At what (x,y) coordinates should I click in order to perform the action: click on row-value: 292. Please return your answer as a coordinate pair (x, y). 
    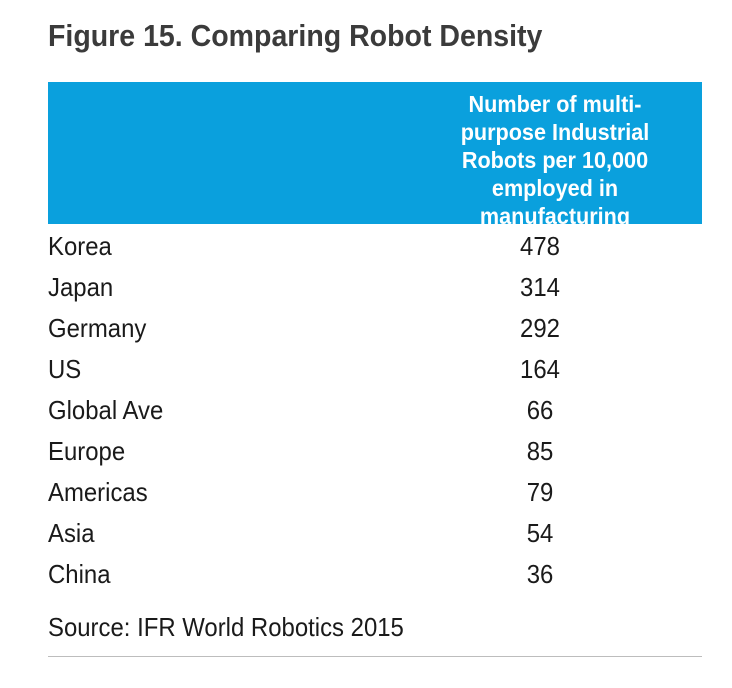
    Looking at the image, I should click on (540, 328).